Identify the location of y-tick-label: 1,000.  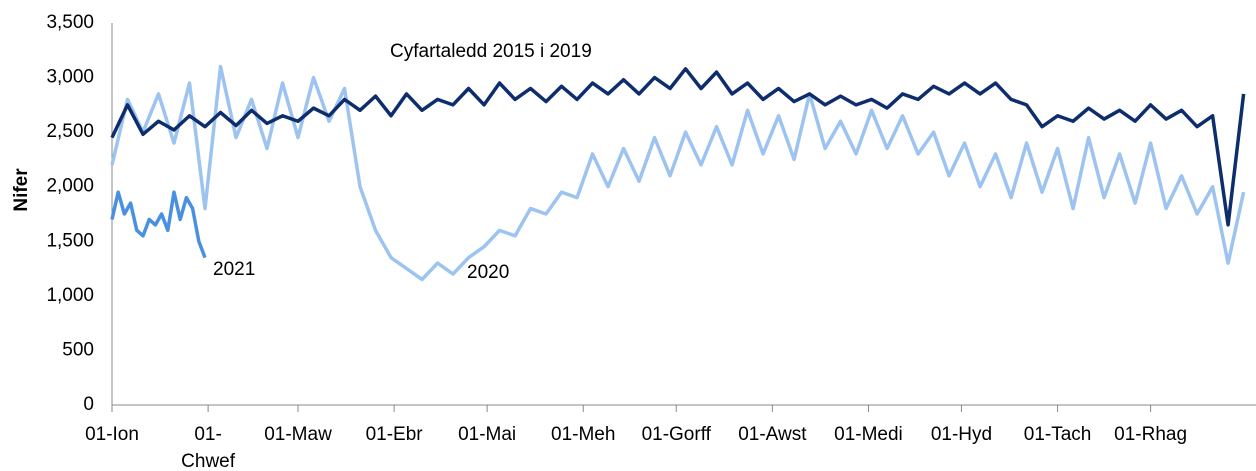
(70, 295).